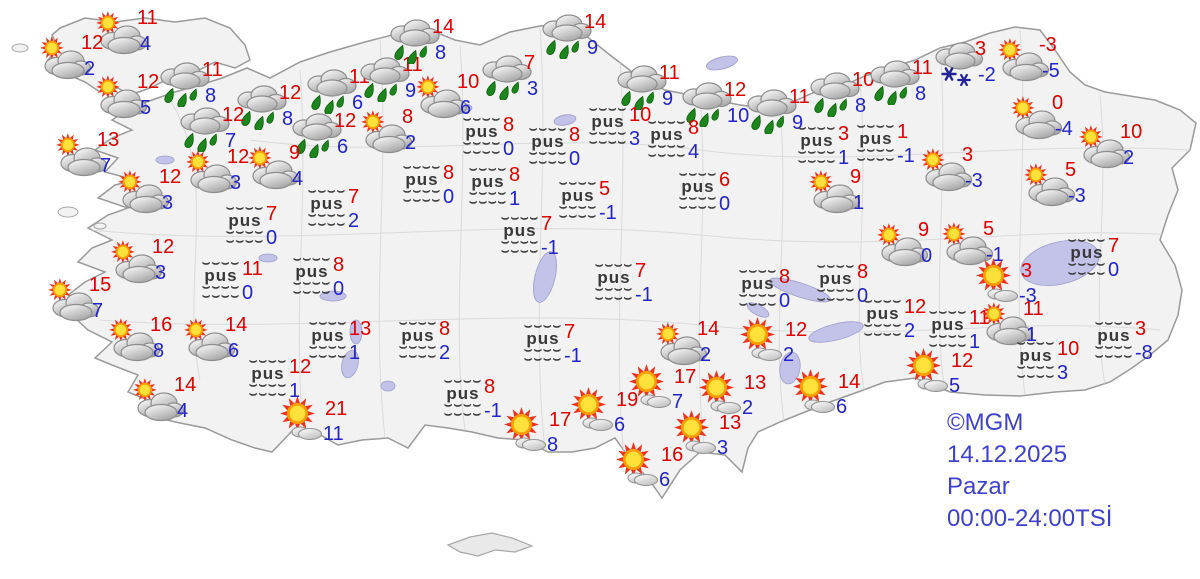  Describe the element at coordinates (333, 434) in the screenshot. I see `low-temp: 11` at that location.